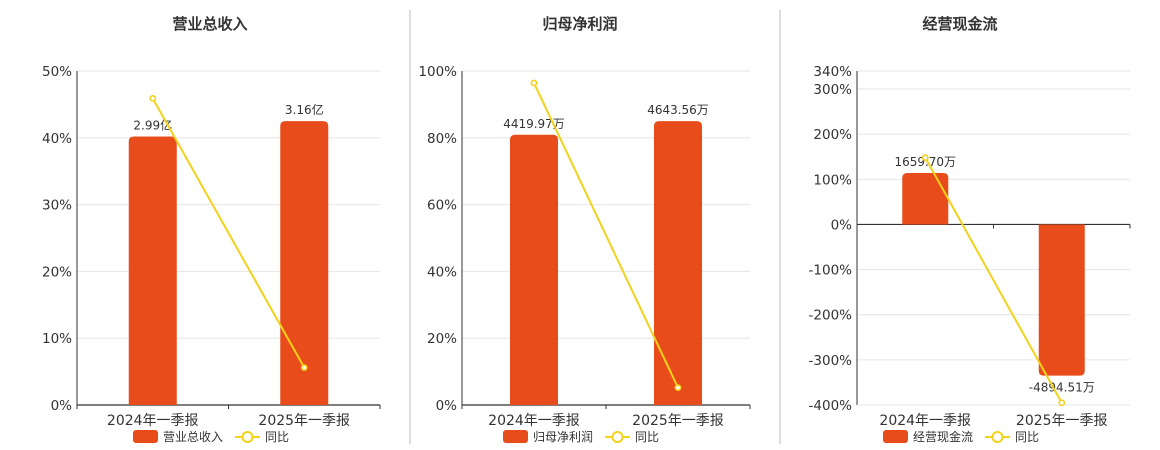 Image resolution: width=1160 pixels, height=450 pixels. What do you see at coordinates (832, 135) in the screenshot?
I see `y-tick-label: 200%` at bounding box center [832, 135].